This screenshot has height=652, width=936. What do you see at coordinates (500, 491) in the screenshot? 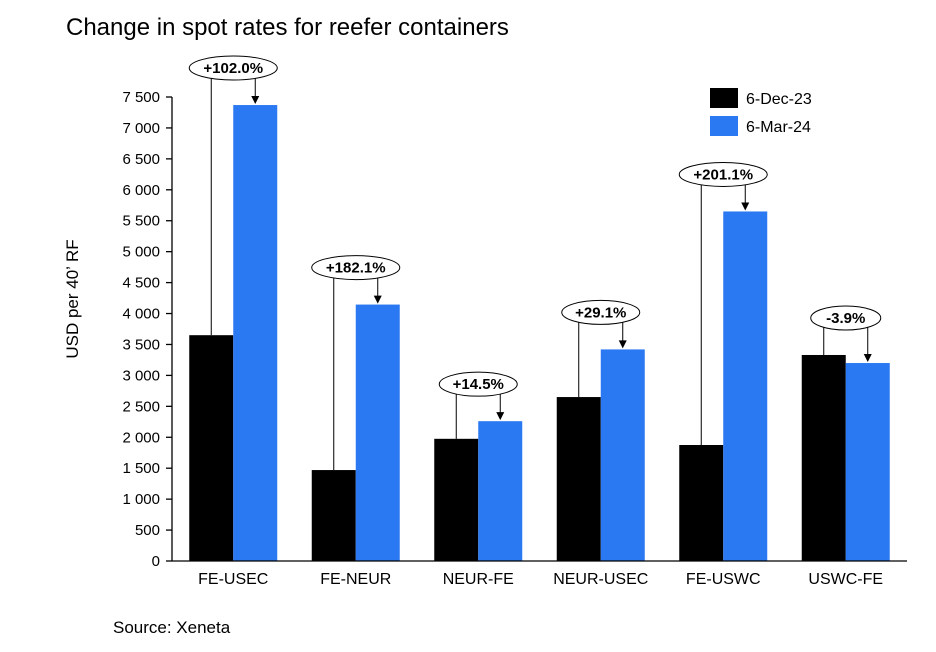
I see `bar-neur-fe-mar24` at bounding box center [500, 491].